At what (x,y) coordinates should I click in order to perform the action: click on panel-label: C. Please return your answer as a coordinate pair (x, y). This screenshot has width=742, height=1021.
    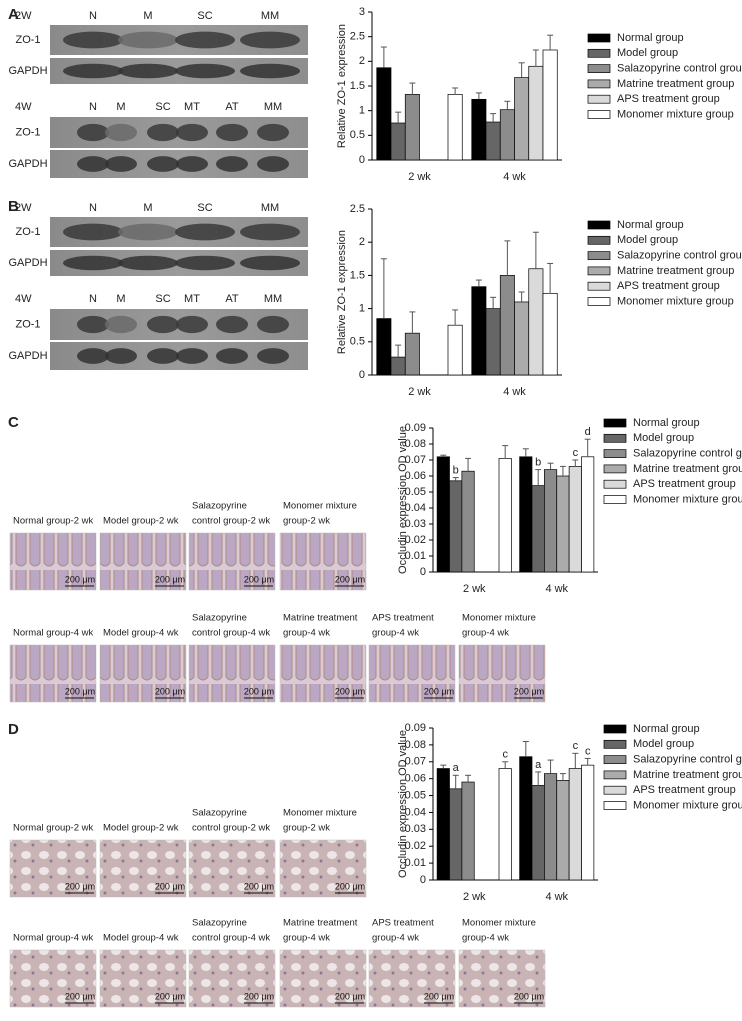
    Looking at the image, I should click on (13, 422).